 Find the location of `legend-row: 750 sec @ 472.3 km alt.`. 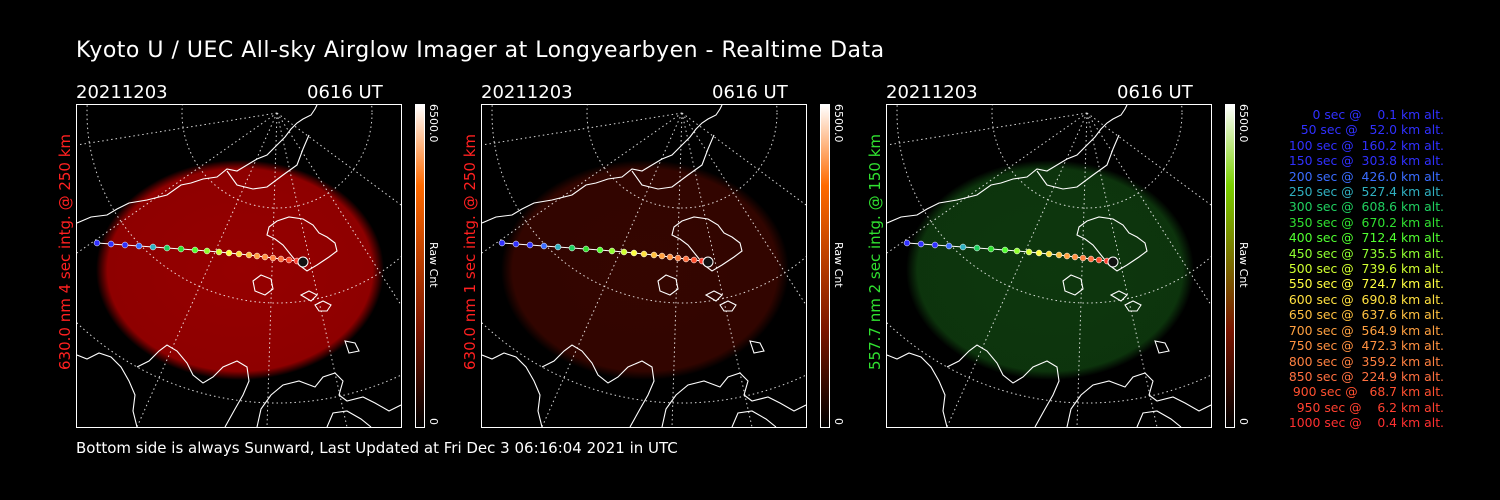

legend-row: 750 sec @ 472.3 km alt. is located at coordinates (1364, 346).